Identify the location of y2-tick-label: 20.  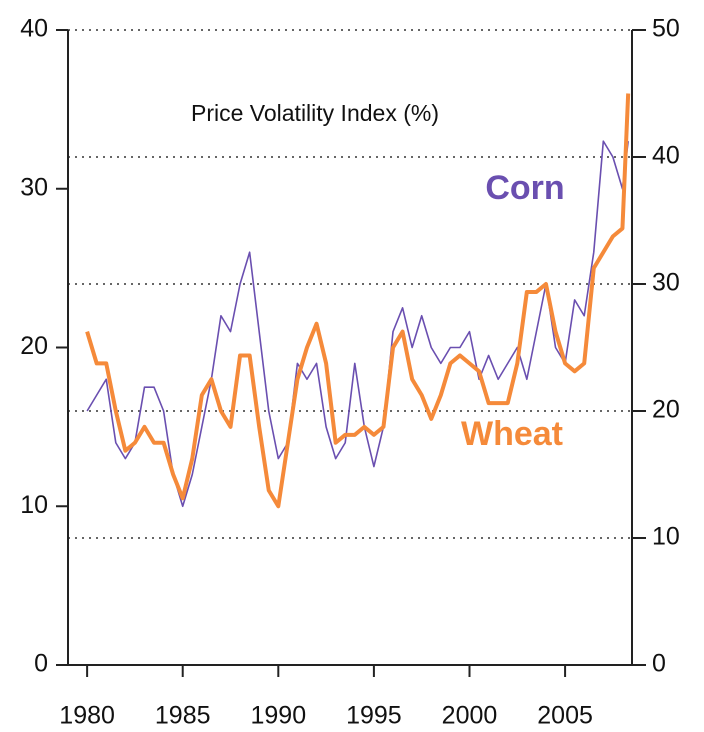
(666, 410).